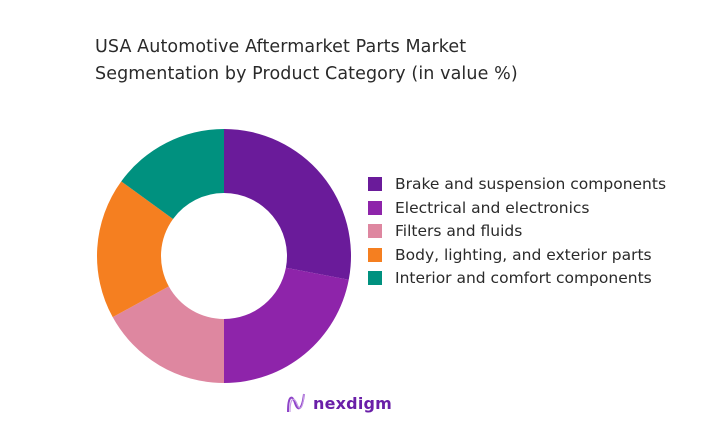  What do you see at coordinates (296, 403) in the screenshot?
I see `nexdigm-wave-icon` at bounding box center [296, 403].